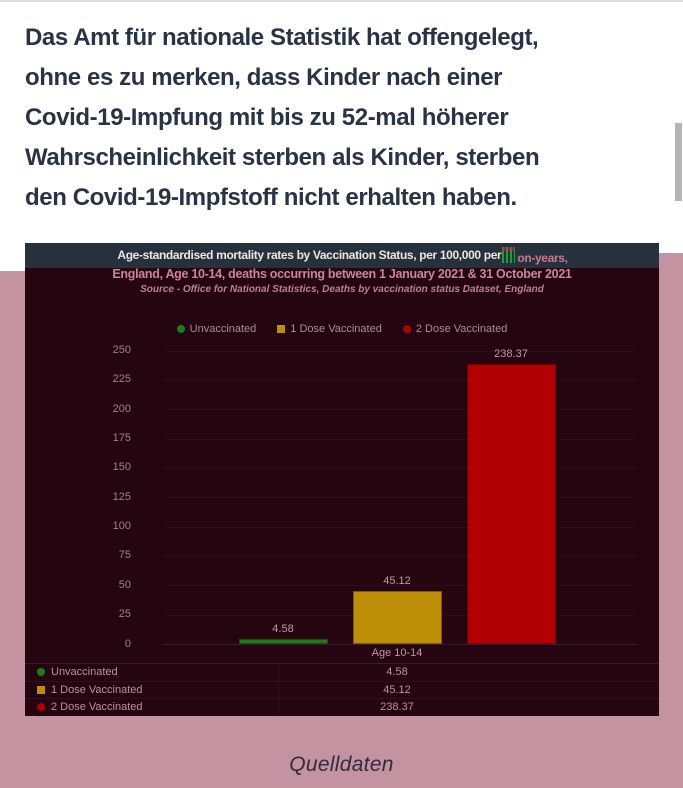  Describe the element at coordinates (283, 641) in the screenshot. I see `bar-unvaccinated` at that location.